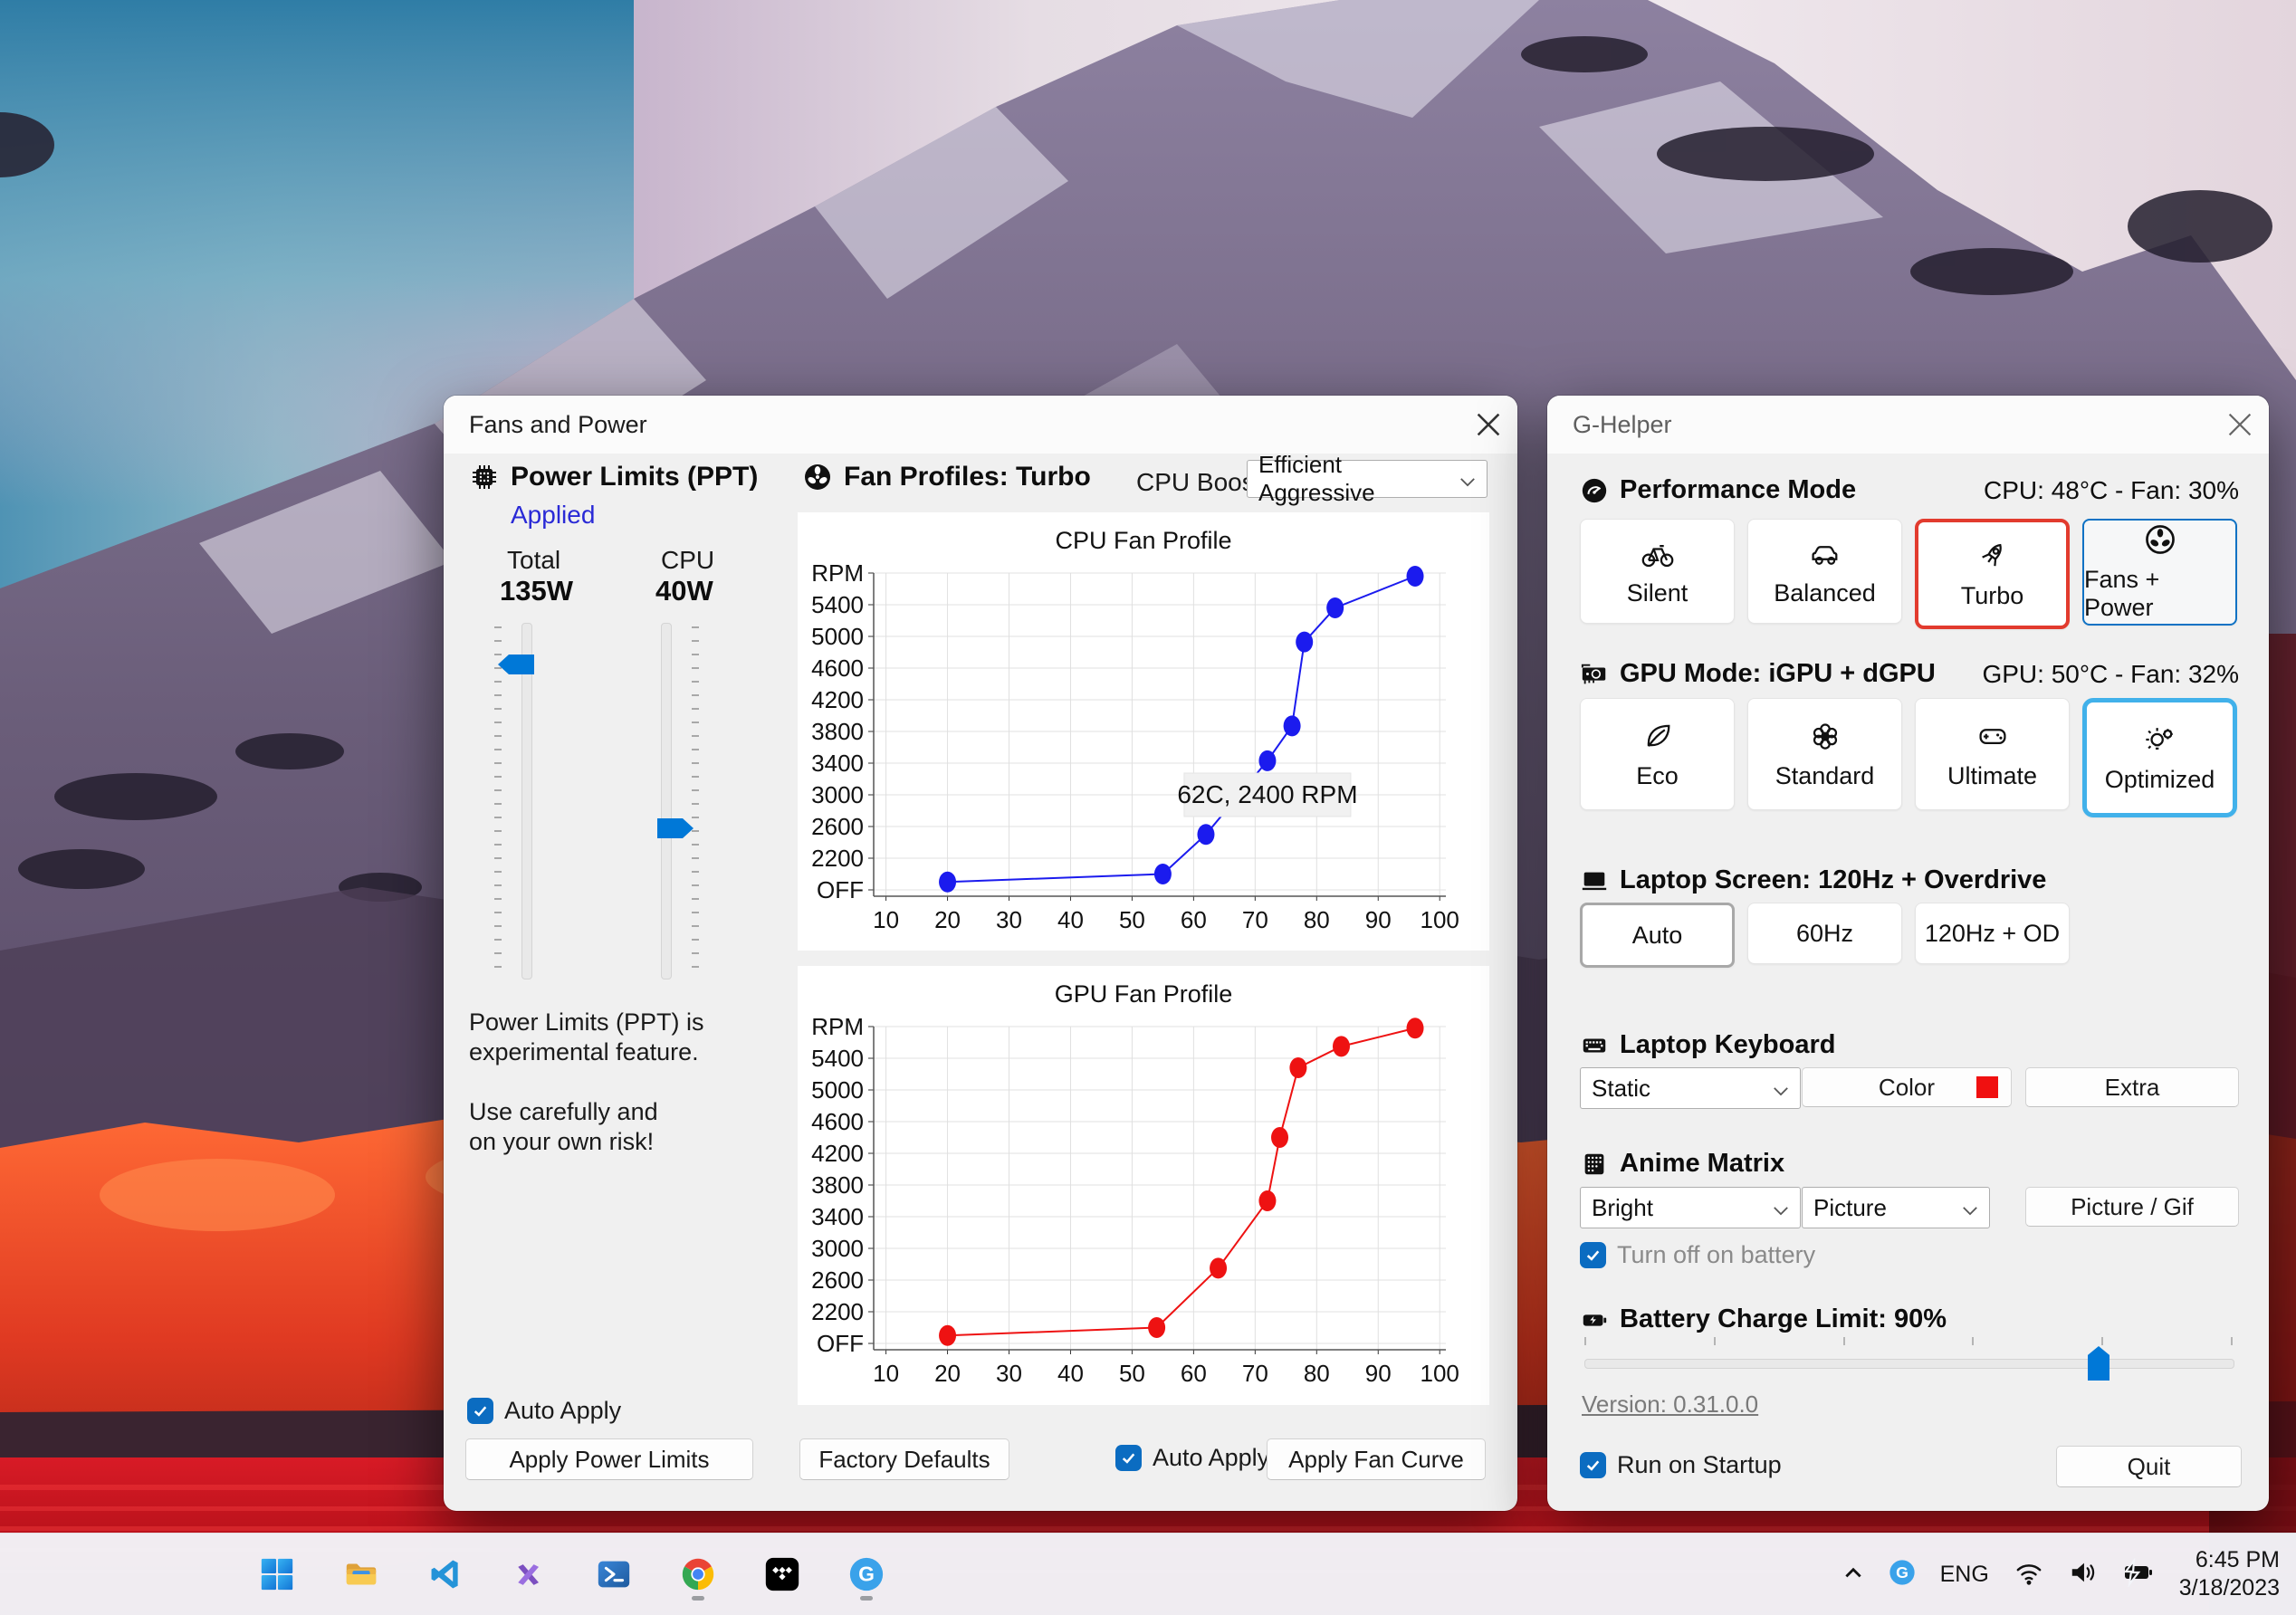  I want to click on apply-power-limits-button: Apply Power Limits, so click(609, 1459).